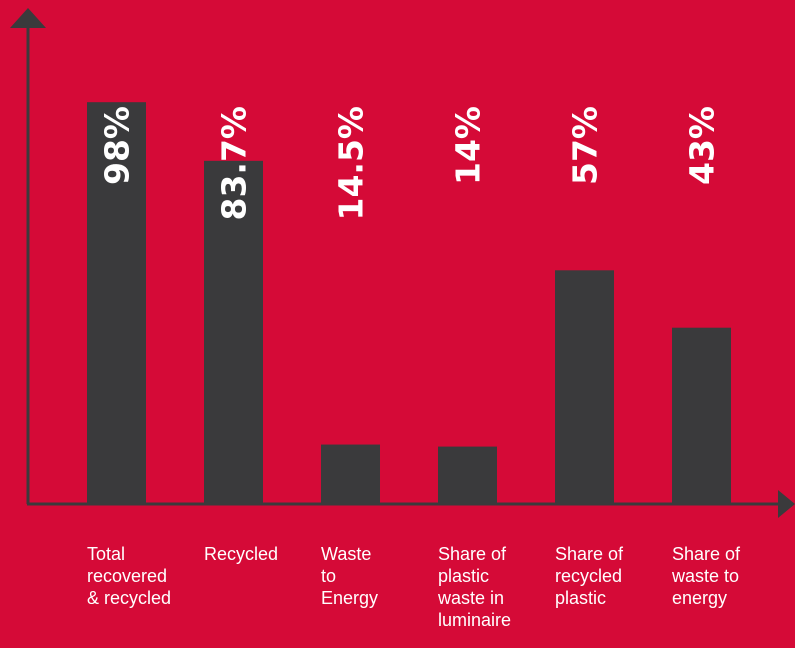  I want to click on value-label: 14.5%, so click(351, 163).